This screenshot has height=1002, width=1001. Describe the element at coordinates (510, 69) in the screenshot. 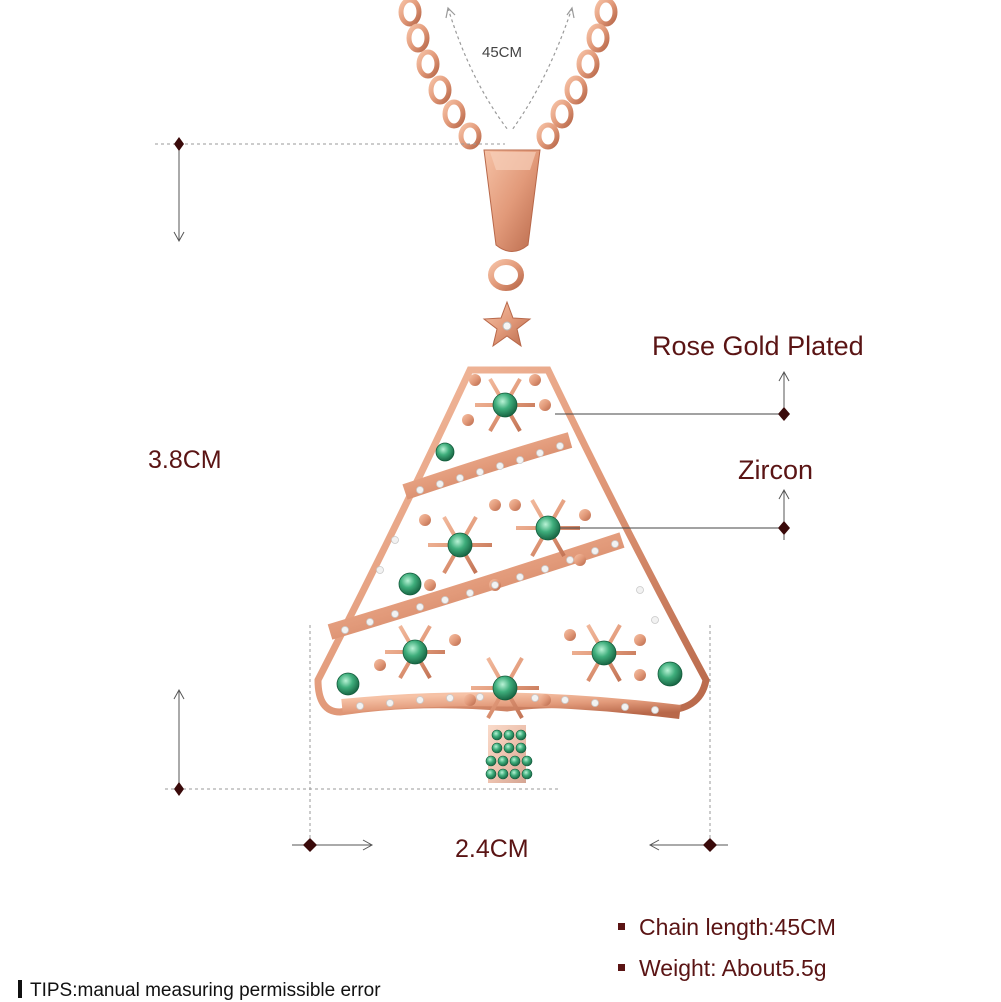

I see `chain-length-guide` at that location.